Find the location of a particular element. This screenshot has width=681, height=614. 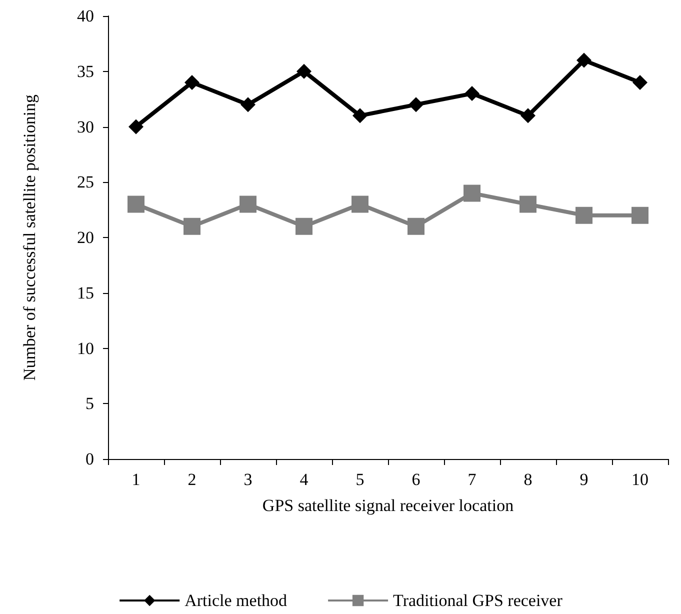

y-tick-label: 5 is located at coordinates (90, 404).